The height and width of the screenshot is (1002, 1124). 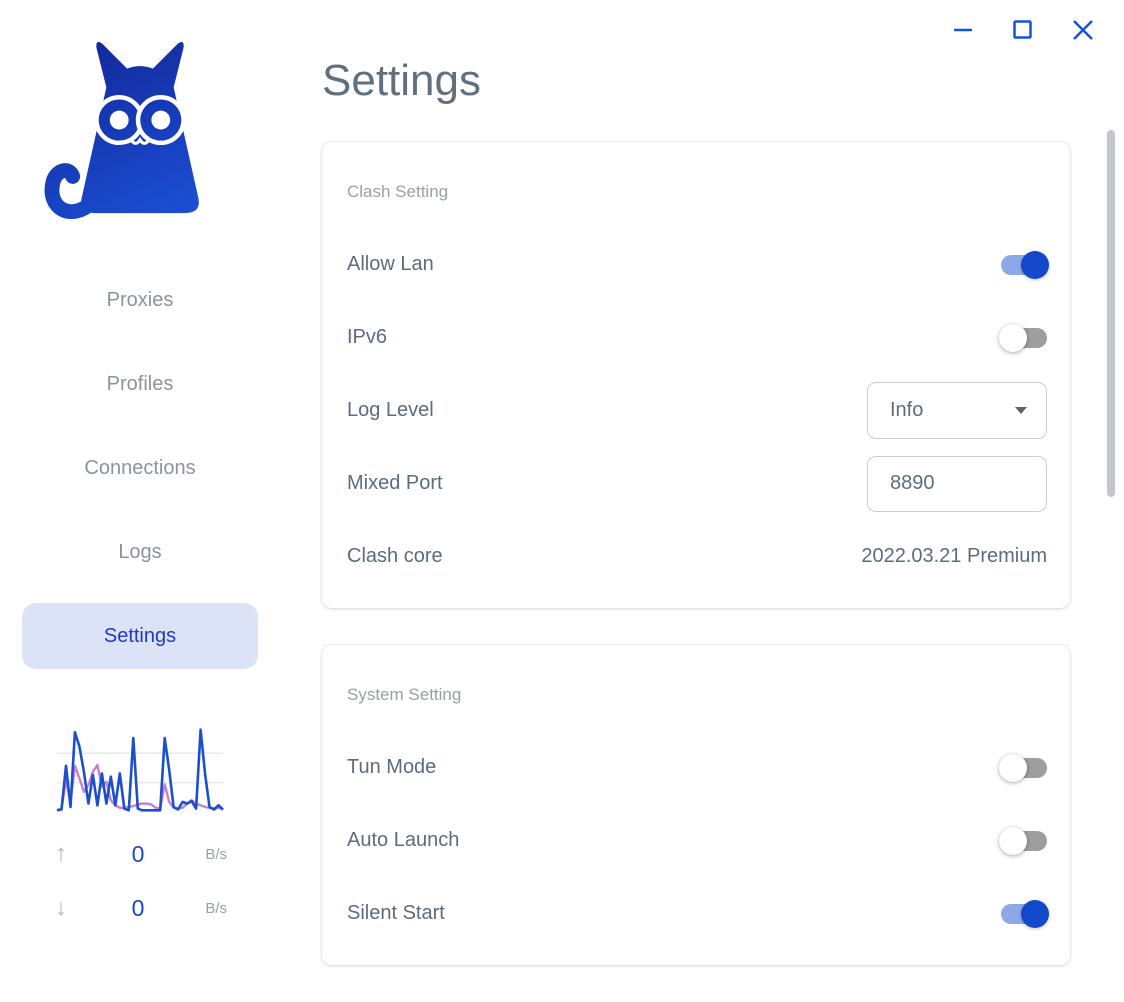 I want to click on toggle-ipv6, so click(x=1023, y=337).